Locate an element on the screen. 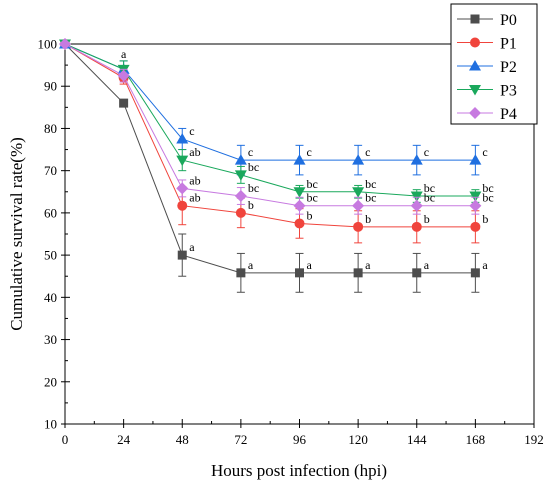  y-tick-label: 20 is located at coordinates (50, 381).